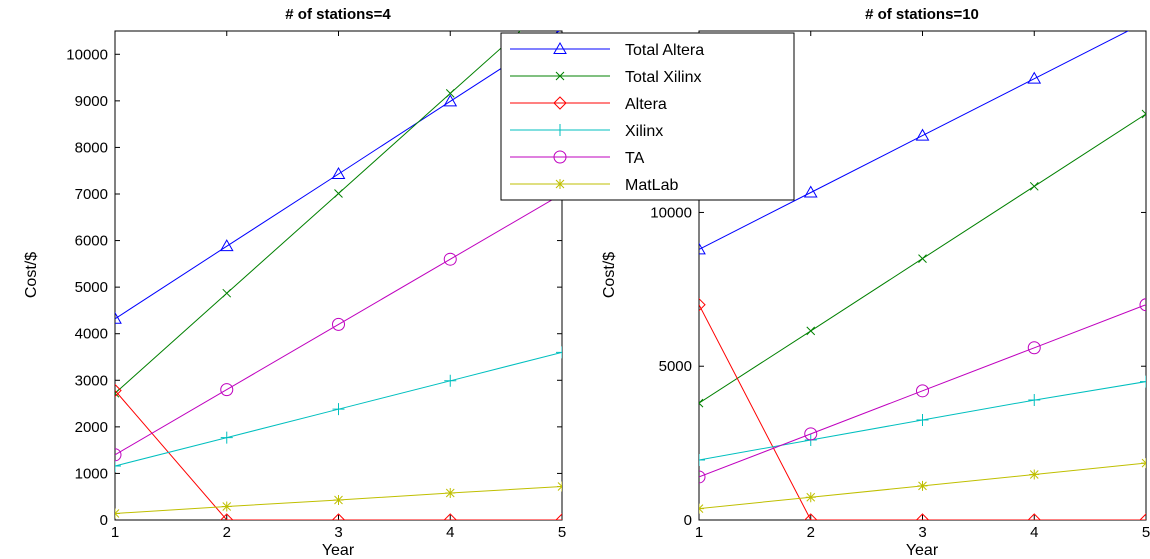  Describe the element at coordinates (1146, 532) in the screenshot. I see `x-tick-label: 5` at that location.